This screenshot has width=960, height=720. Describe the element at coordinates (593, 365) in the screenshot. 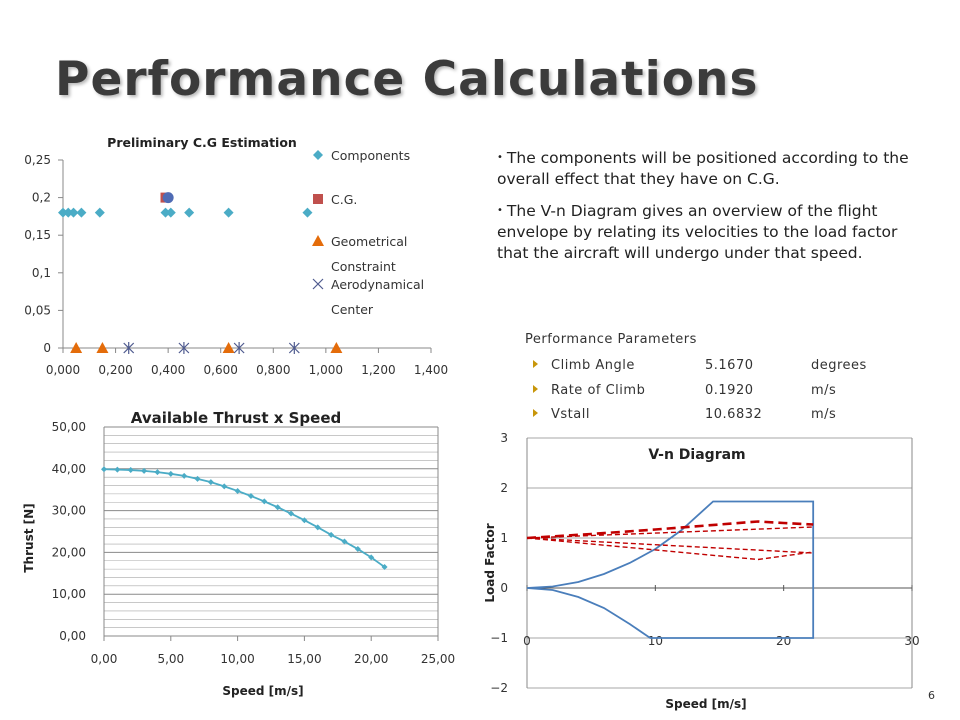

I see `param-name: Climb Angle` at that location.